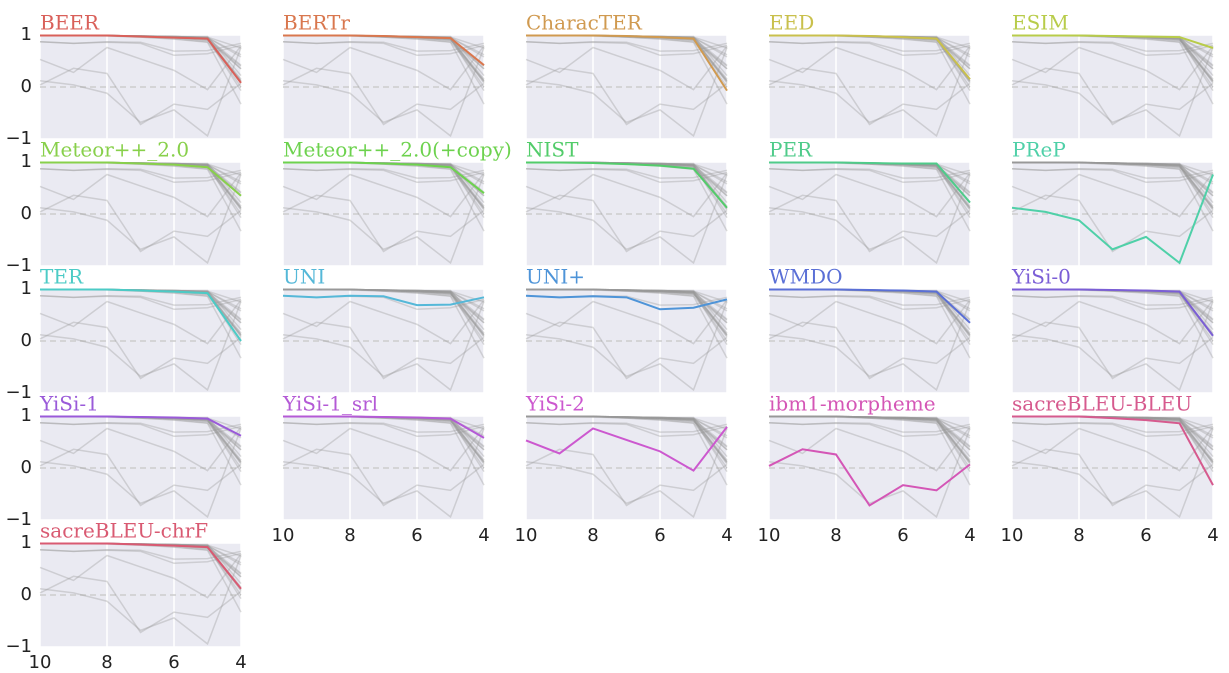 This screenshot has height=673, width=1229. I want to click on panel-title: sacreBLEU-chrF, so click(124, 531).